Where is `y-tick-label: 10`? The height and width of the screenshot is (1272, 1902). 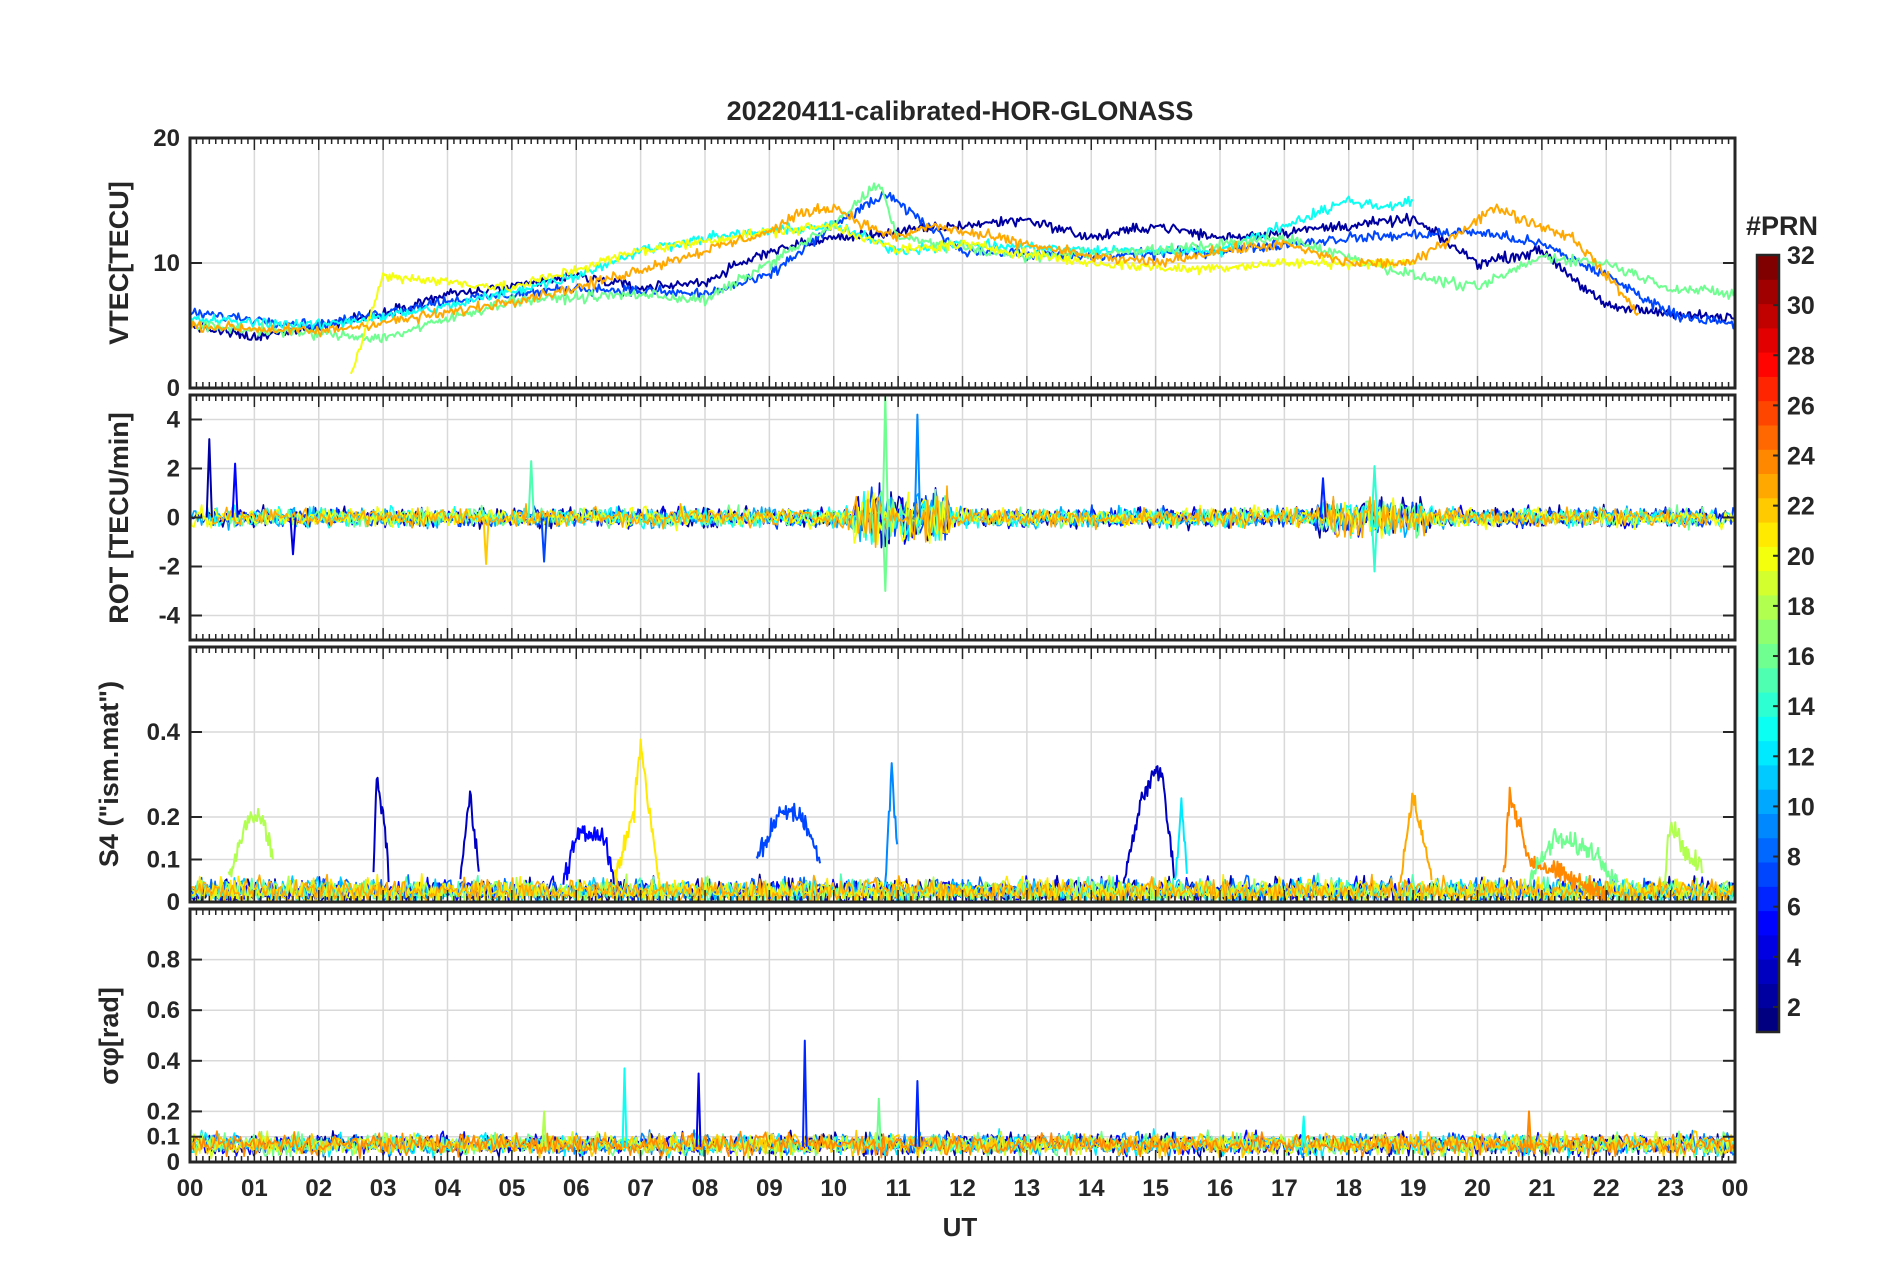 y-tick-label: 10 is located at coordinates (166, 263).